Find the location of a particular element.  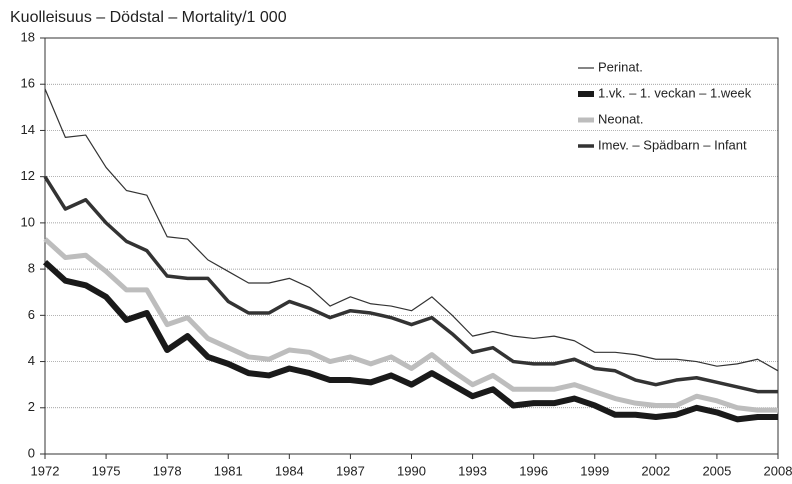

x-tick-label: 1996 is located at coordinates (533, 470).